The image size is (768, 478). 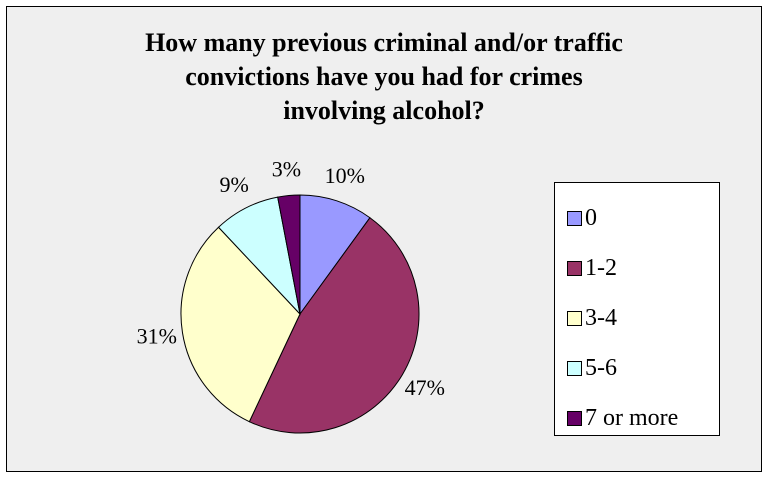 I want to click on legend-item: 7 or more, so click(x=637, y=418).